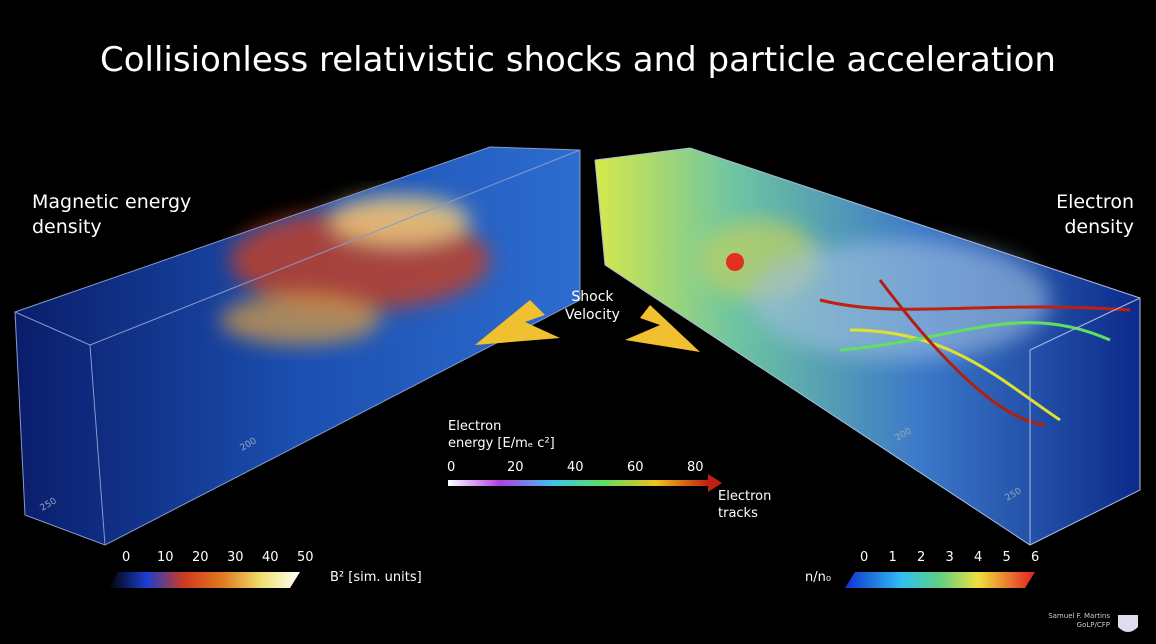 The width and height of the screenshot is (1156, 644). Describe the element at coordinates (1085, 324) in the screenshot. I see `right-box-edge` at that location.